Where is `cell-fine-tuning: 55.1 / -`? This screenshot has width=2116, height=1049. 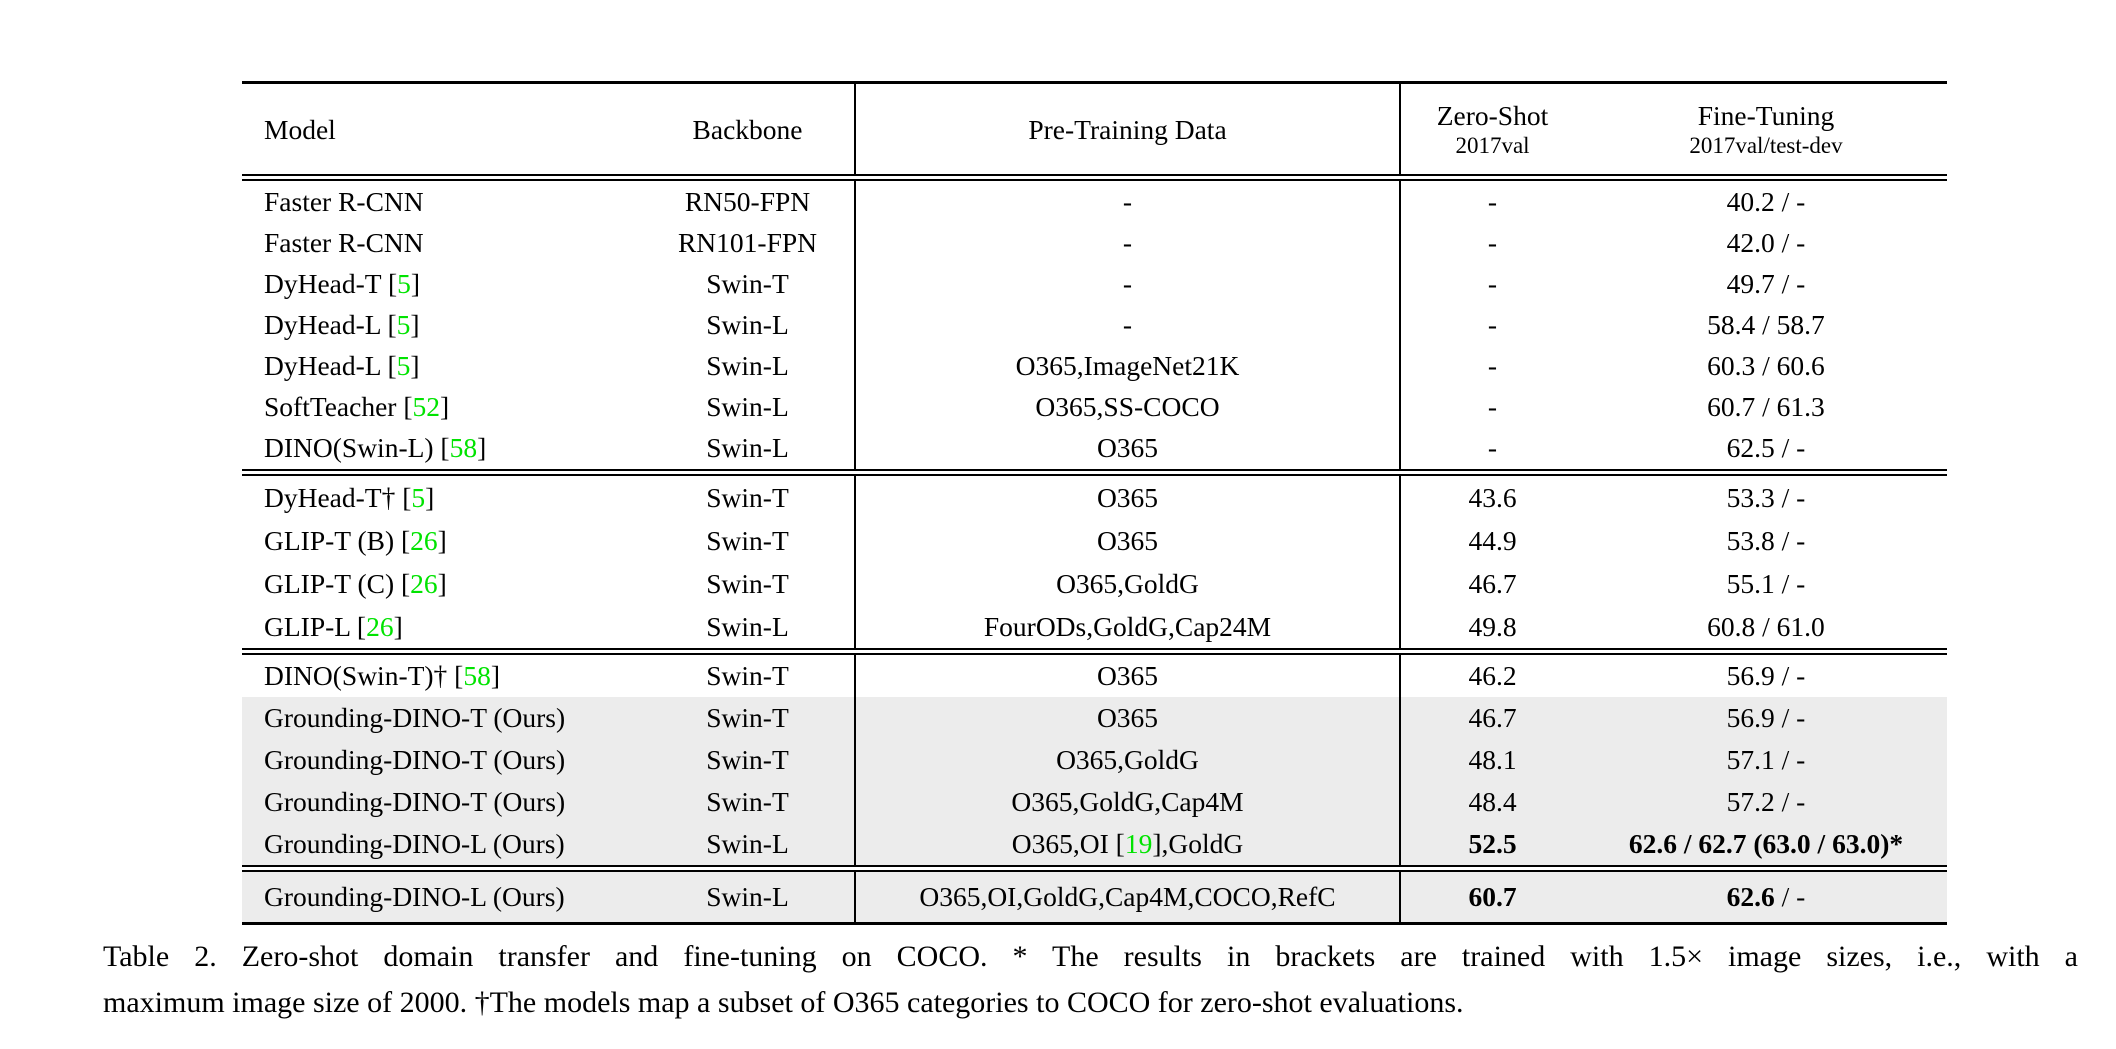
cell-fine-tuning: 55.1 / - is located at coordinates (1766, 583).